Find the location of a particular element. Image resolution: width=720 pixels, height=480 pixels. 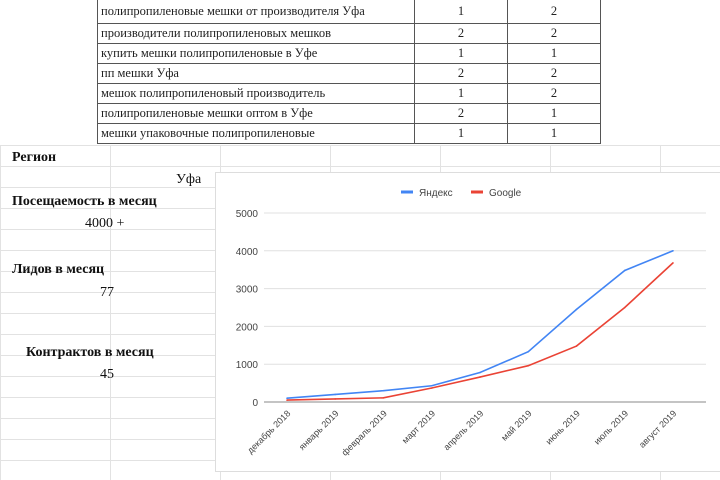

legend-label: Яндекс is located at coordinates (436, 193).